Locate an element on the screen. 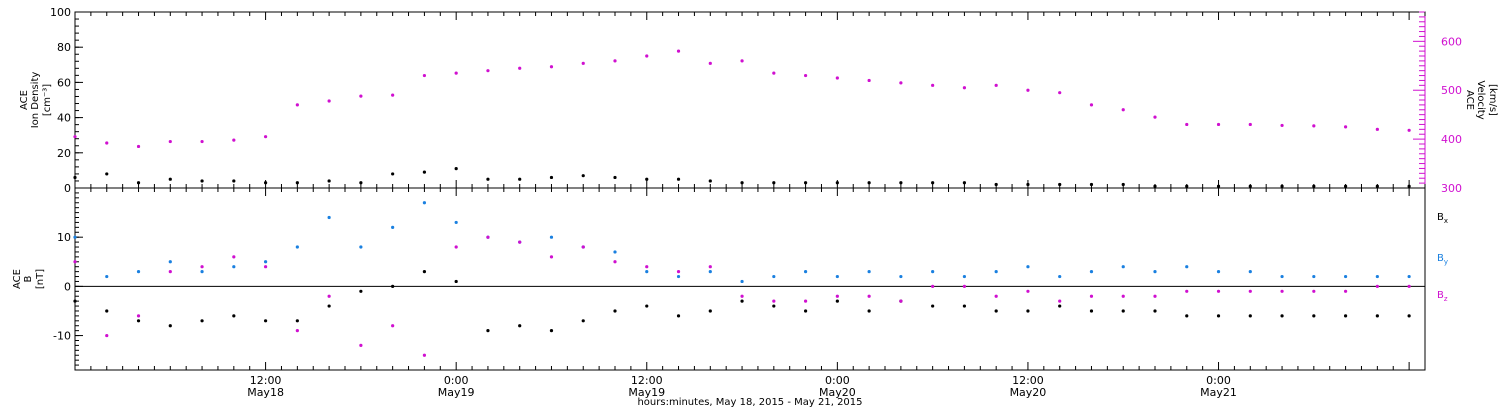 The image size is (1500, 410). velocity-axis: 300 400 500 600 is located at coordinates (1437, 103).